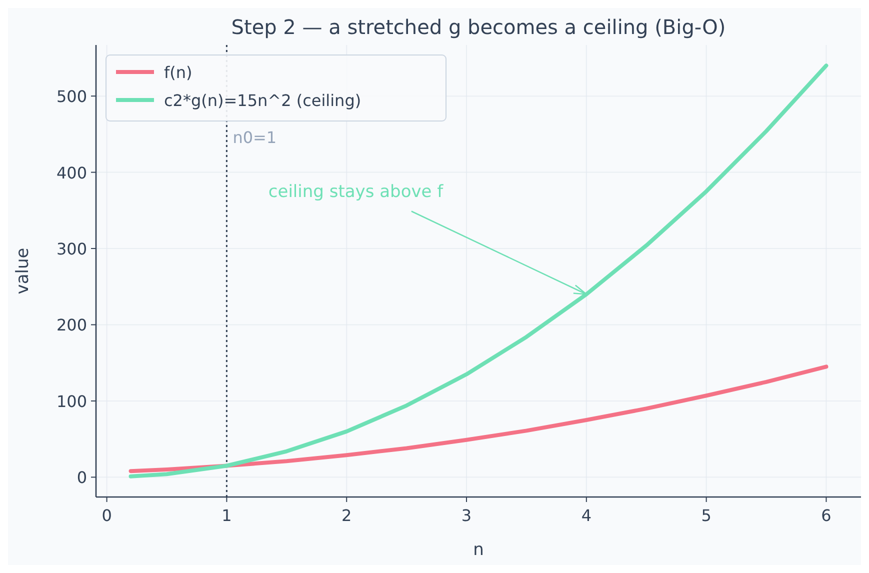 This screenshot has height=573, width=869. What do you see at coordinates (466, 515) in the screenshot?
I see `x-tick-label: 3` at bounding box center [466, 515].